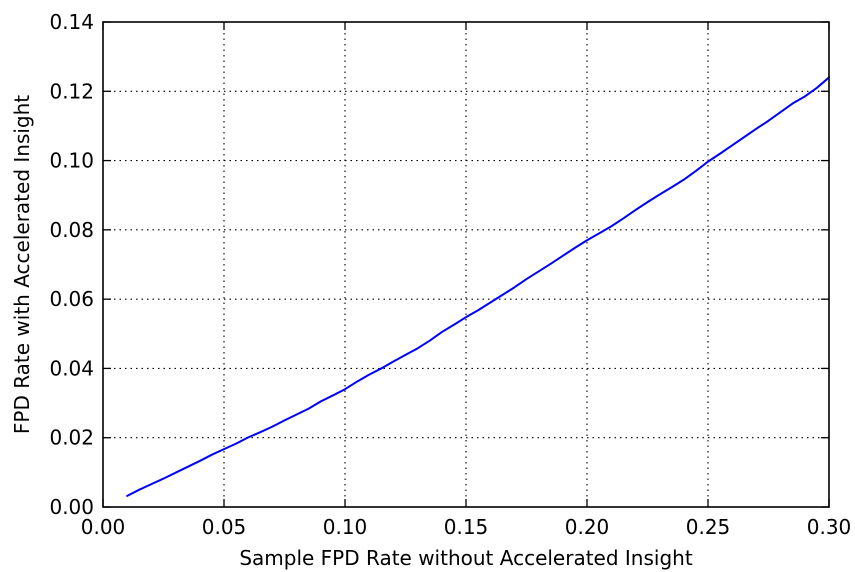  Describe the element at coordinates (71, 91) in the screenshot. I see `y-tick-label: 0.12` at that location.